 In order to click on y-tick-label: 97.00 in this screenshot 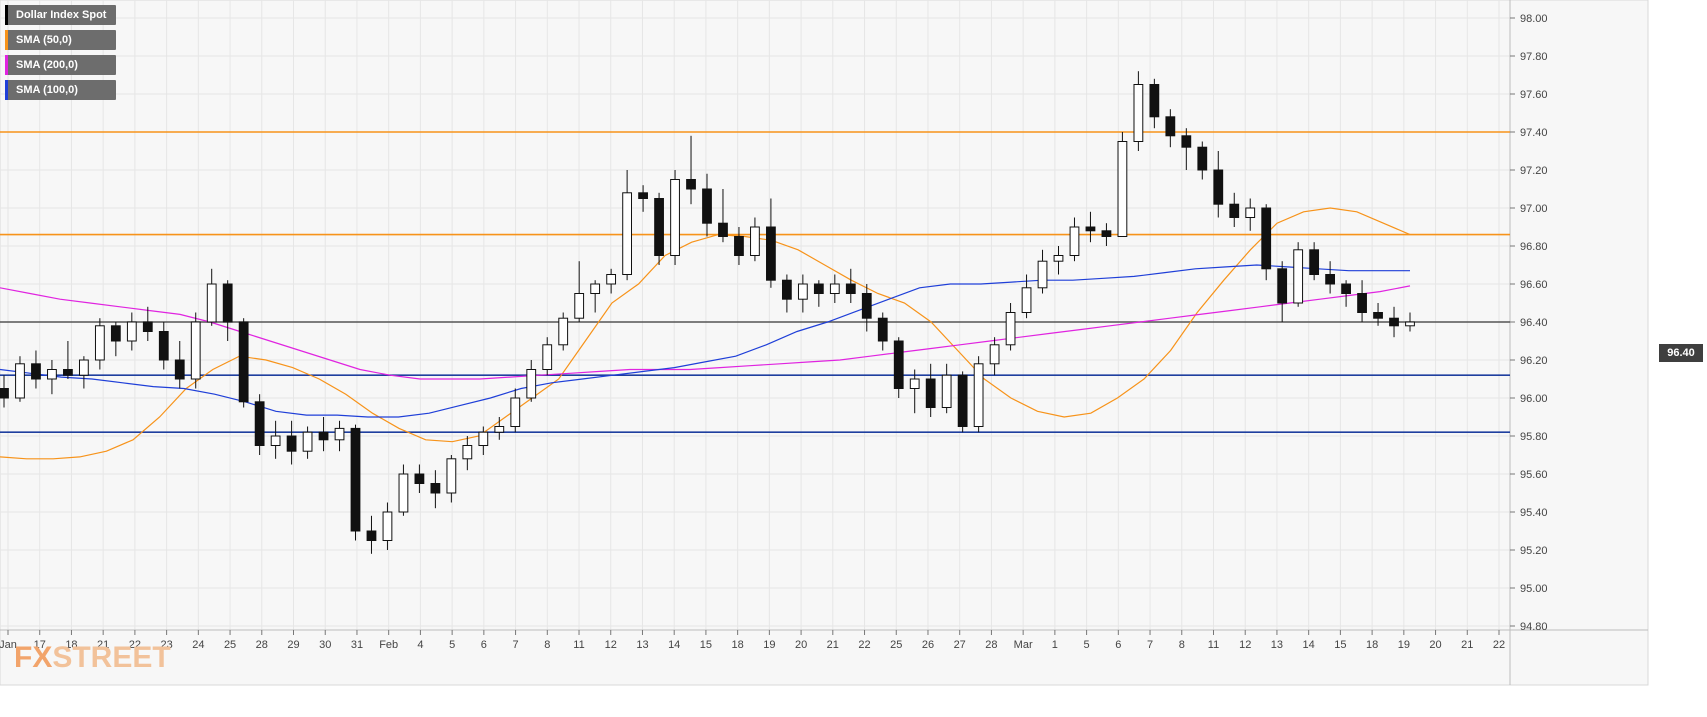, I will do `click(1534, 209)`.